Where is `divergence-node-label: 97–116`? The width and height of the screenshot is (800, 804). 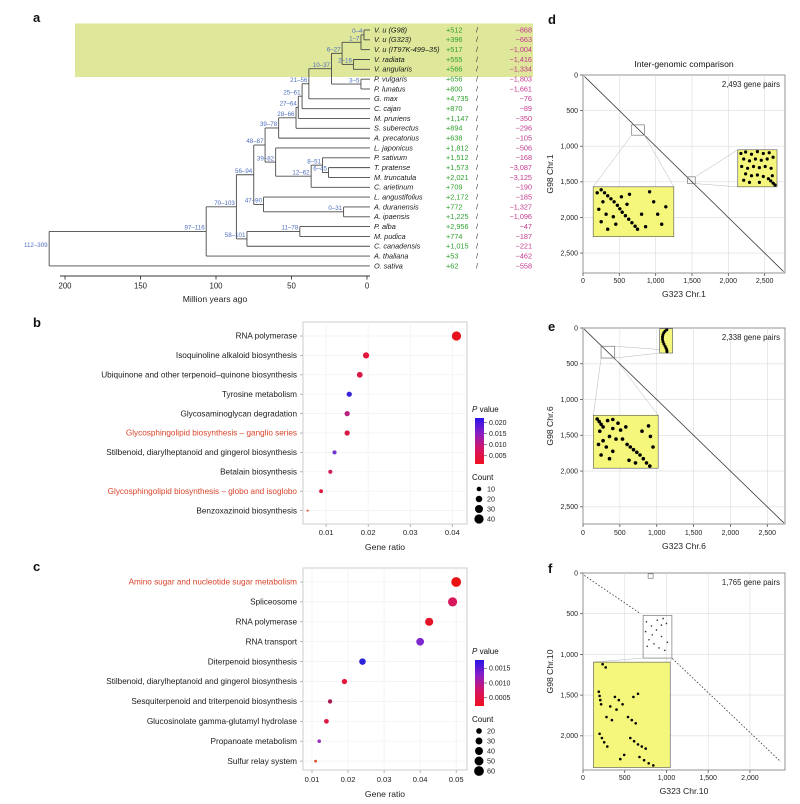 divergence-node-label: 97–116 is located at coordinates (194, 228).